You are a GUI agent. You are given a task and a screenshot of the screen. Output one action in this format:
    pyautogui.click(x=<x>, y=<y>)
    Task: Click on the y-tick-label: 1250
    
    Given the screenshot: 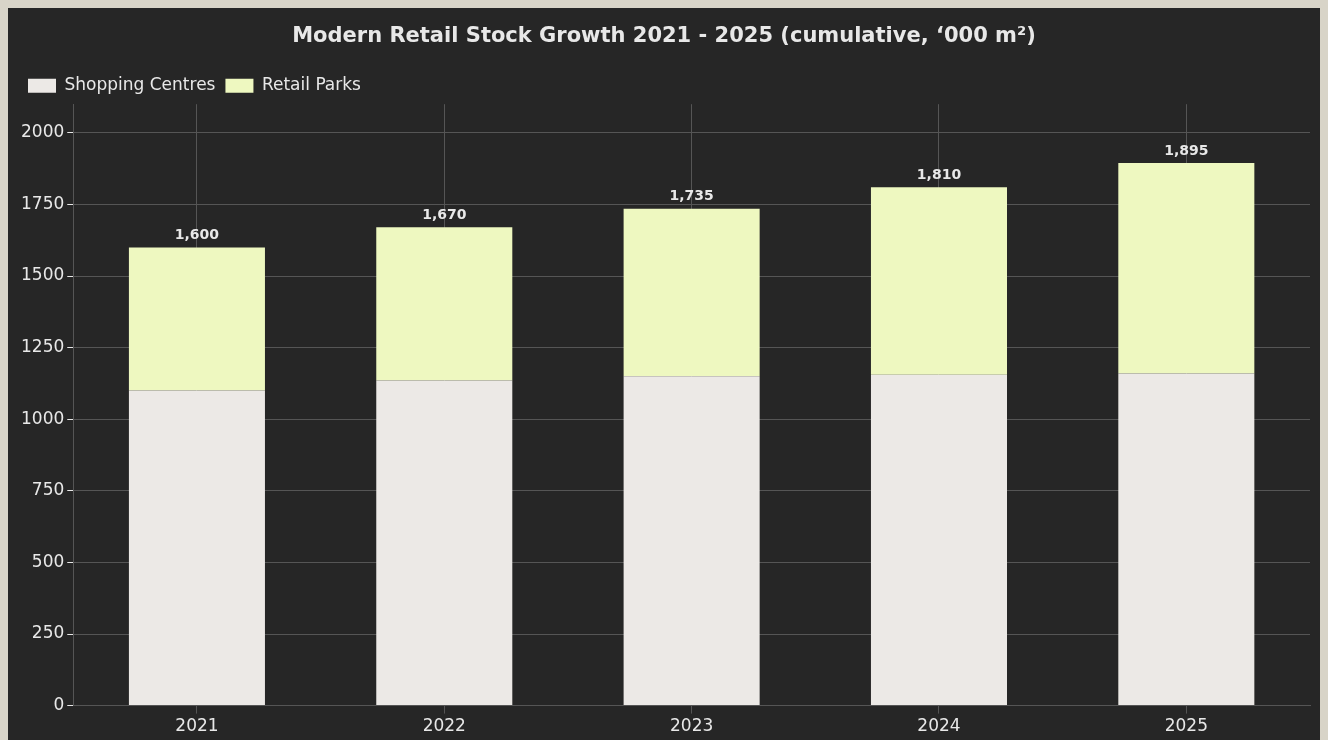 What is the action you would take?
    pyautogui.click(x=43, y=346)
    